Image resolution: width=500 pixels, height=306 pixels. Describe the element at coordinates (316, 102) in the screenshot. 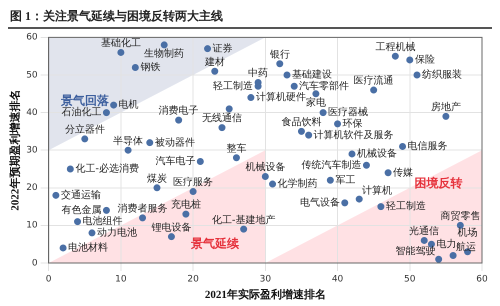

I see `annotation: 家电` at that location.